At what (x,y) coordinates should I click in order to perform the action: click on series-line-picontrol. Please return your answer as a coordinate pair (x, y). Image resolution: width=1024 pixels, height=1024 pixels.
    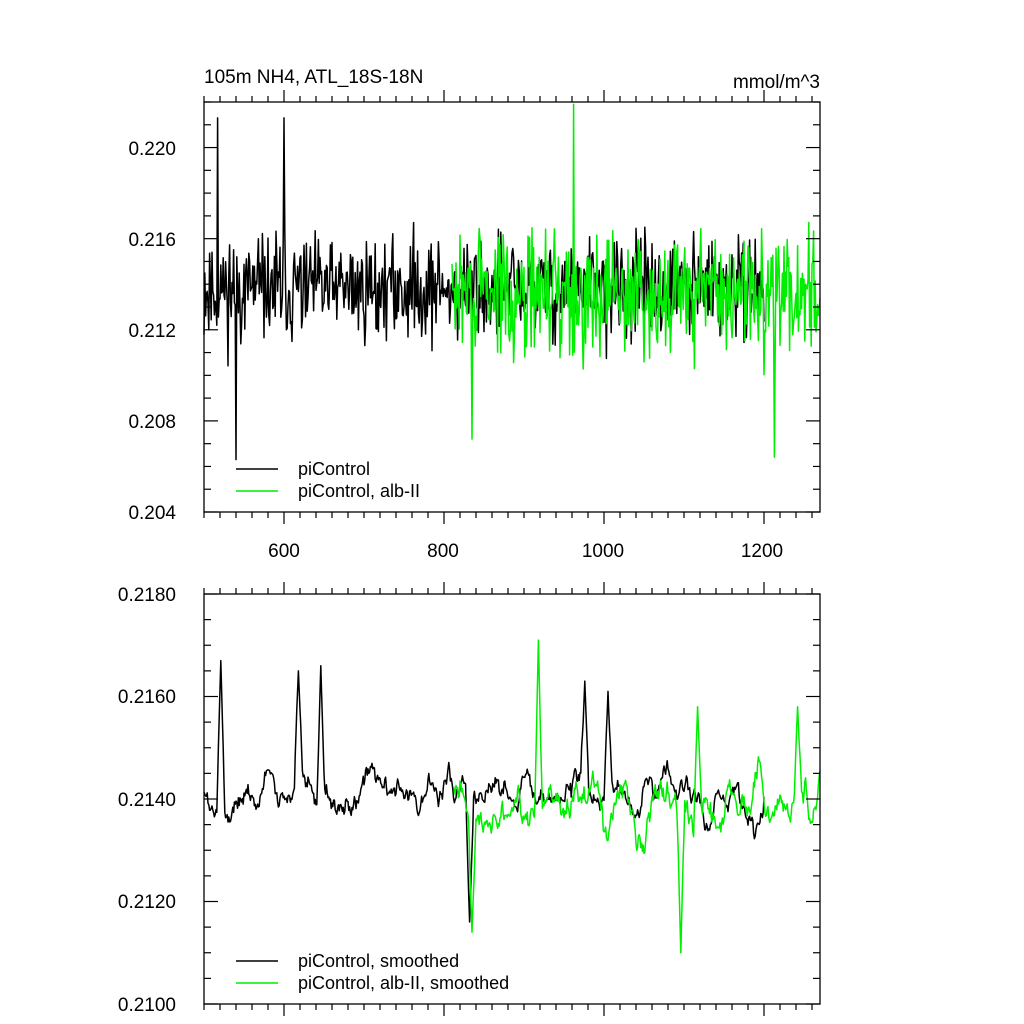
    Looking at the image, I should click on (484, 791).